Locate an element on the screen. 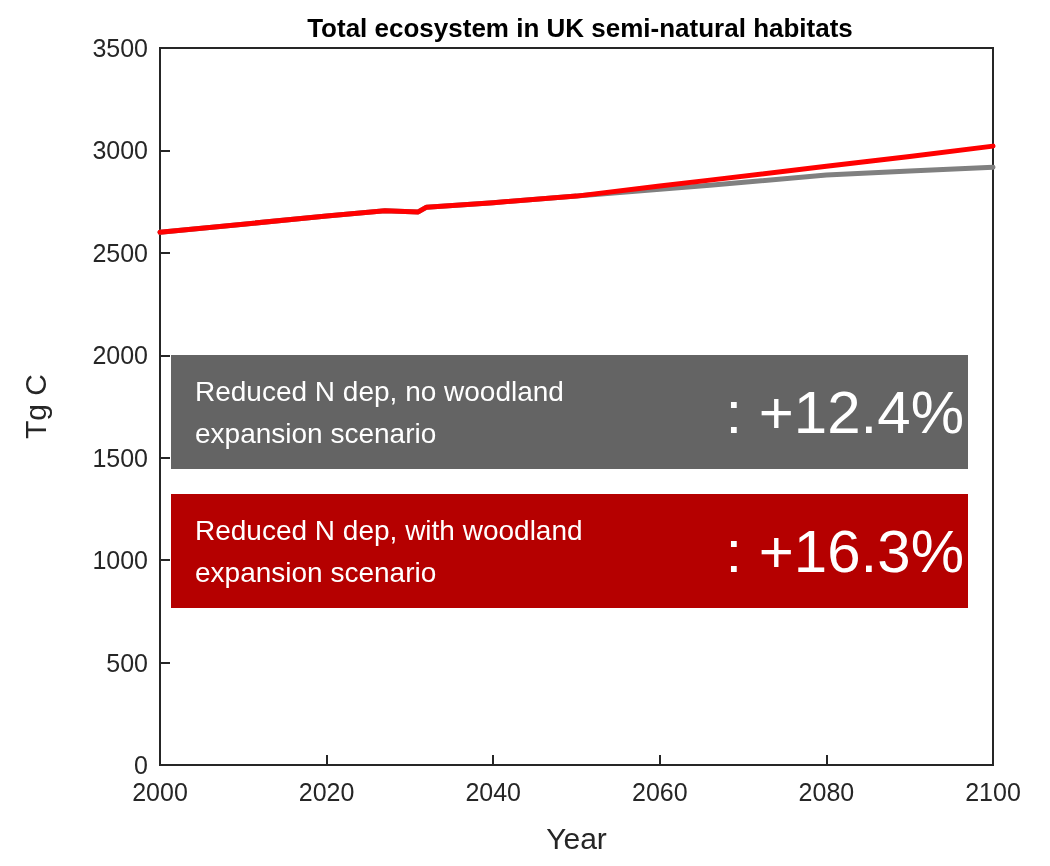 The image size is (1050, 866). x-tick-label: 2060 is located at coordinates (659, 791).